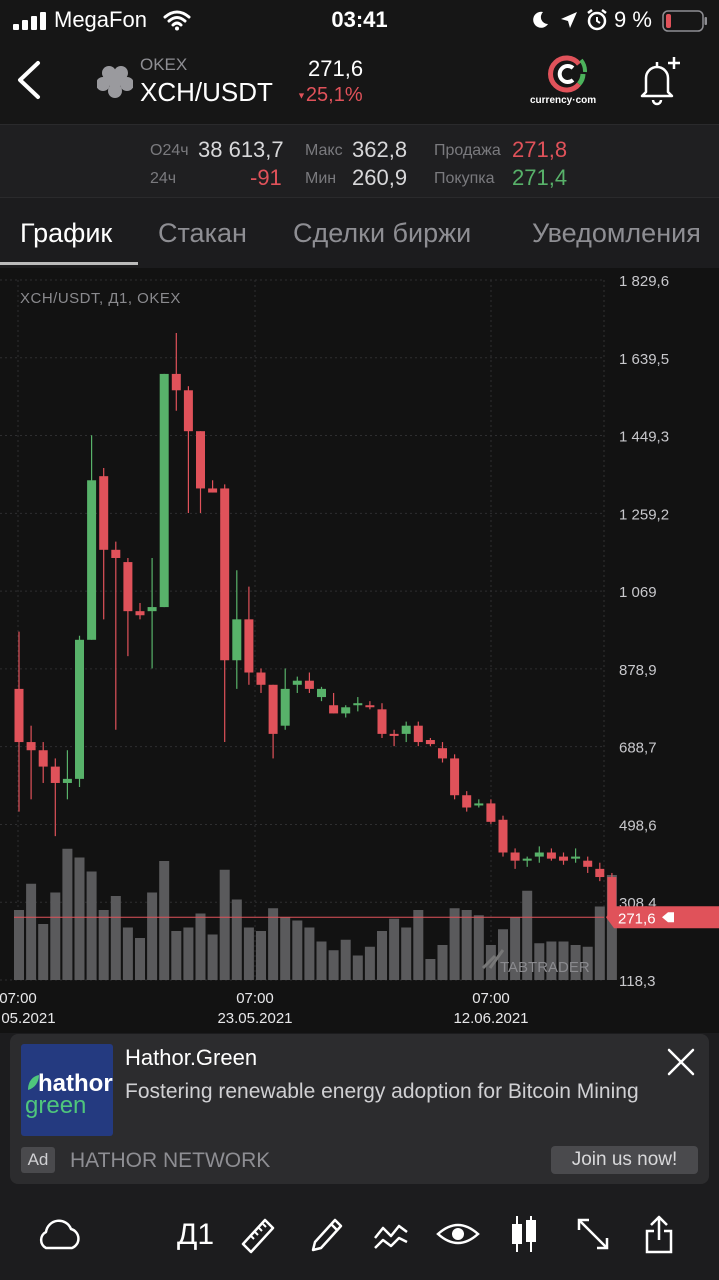 The width and height of the screenshot is (719, 1280). What do you see at coordinates (624, 1160) in the screenshot?
I see `ad-cta-button: Join us now!` at bounding box center [624, 1160].